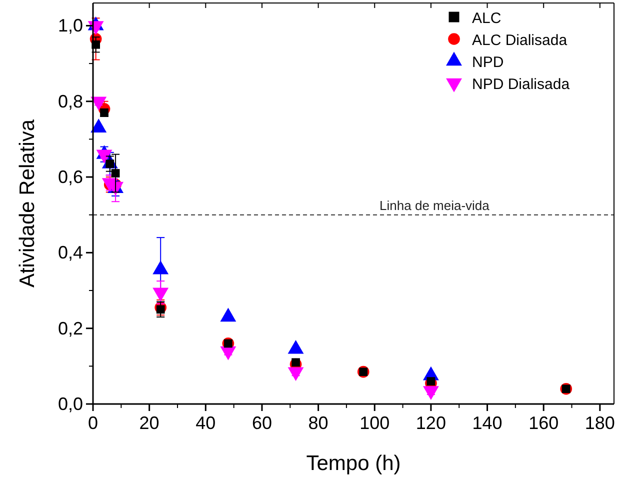 The image size is (618, 482). Describe the element at coordinates (70, 101) in the screenshot. I see `y-tick-label: 0,8` at that location.